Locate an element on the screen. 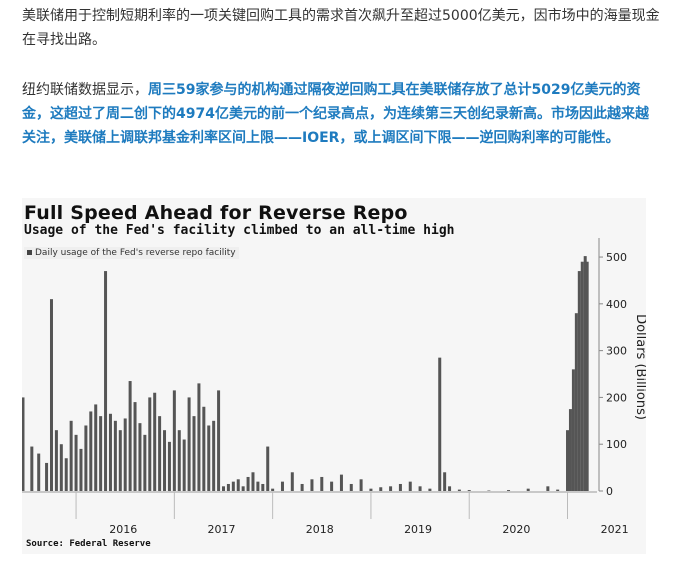 The image size is (676, 587). chart-title: Full Speed Ahead for Reverse Repo is located at coordinates (216, 213).